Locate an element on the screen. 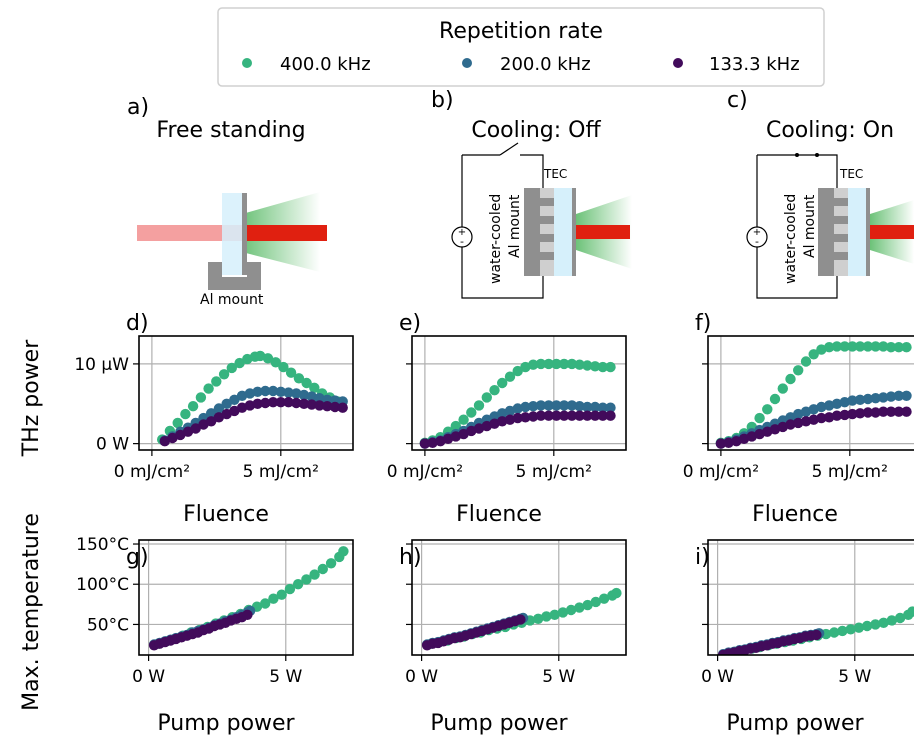 The width and height of the screenshot is (914, 740). pump-beam-a is located at coordinates (189, 233).